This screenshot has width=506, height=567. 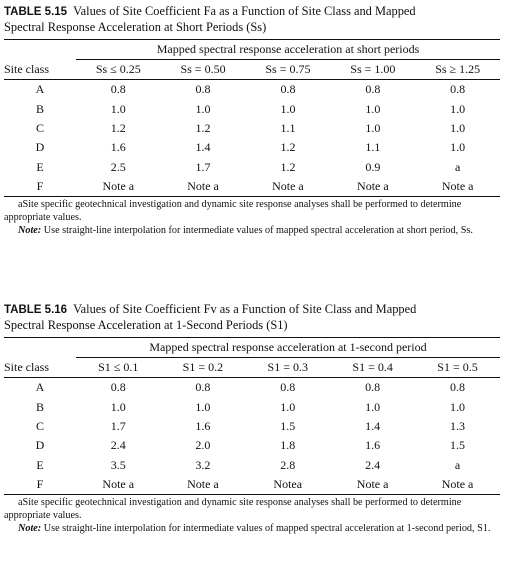 What do you see at coordinates (373, 69) in the screenshot?
I see `column-header: Ss = 1.00` at bounding box center [373, 69].